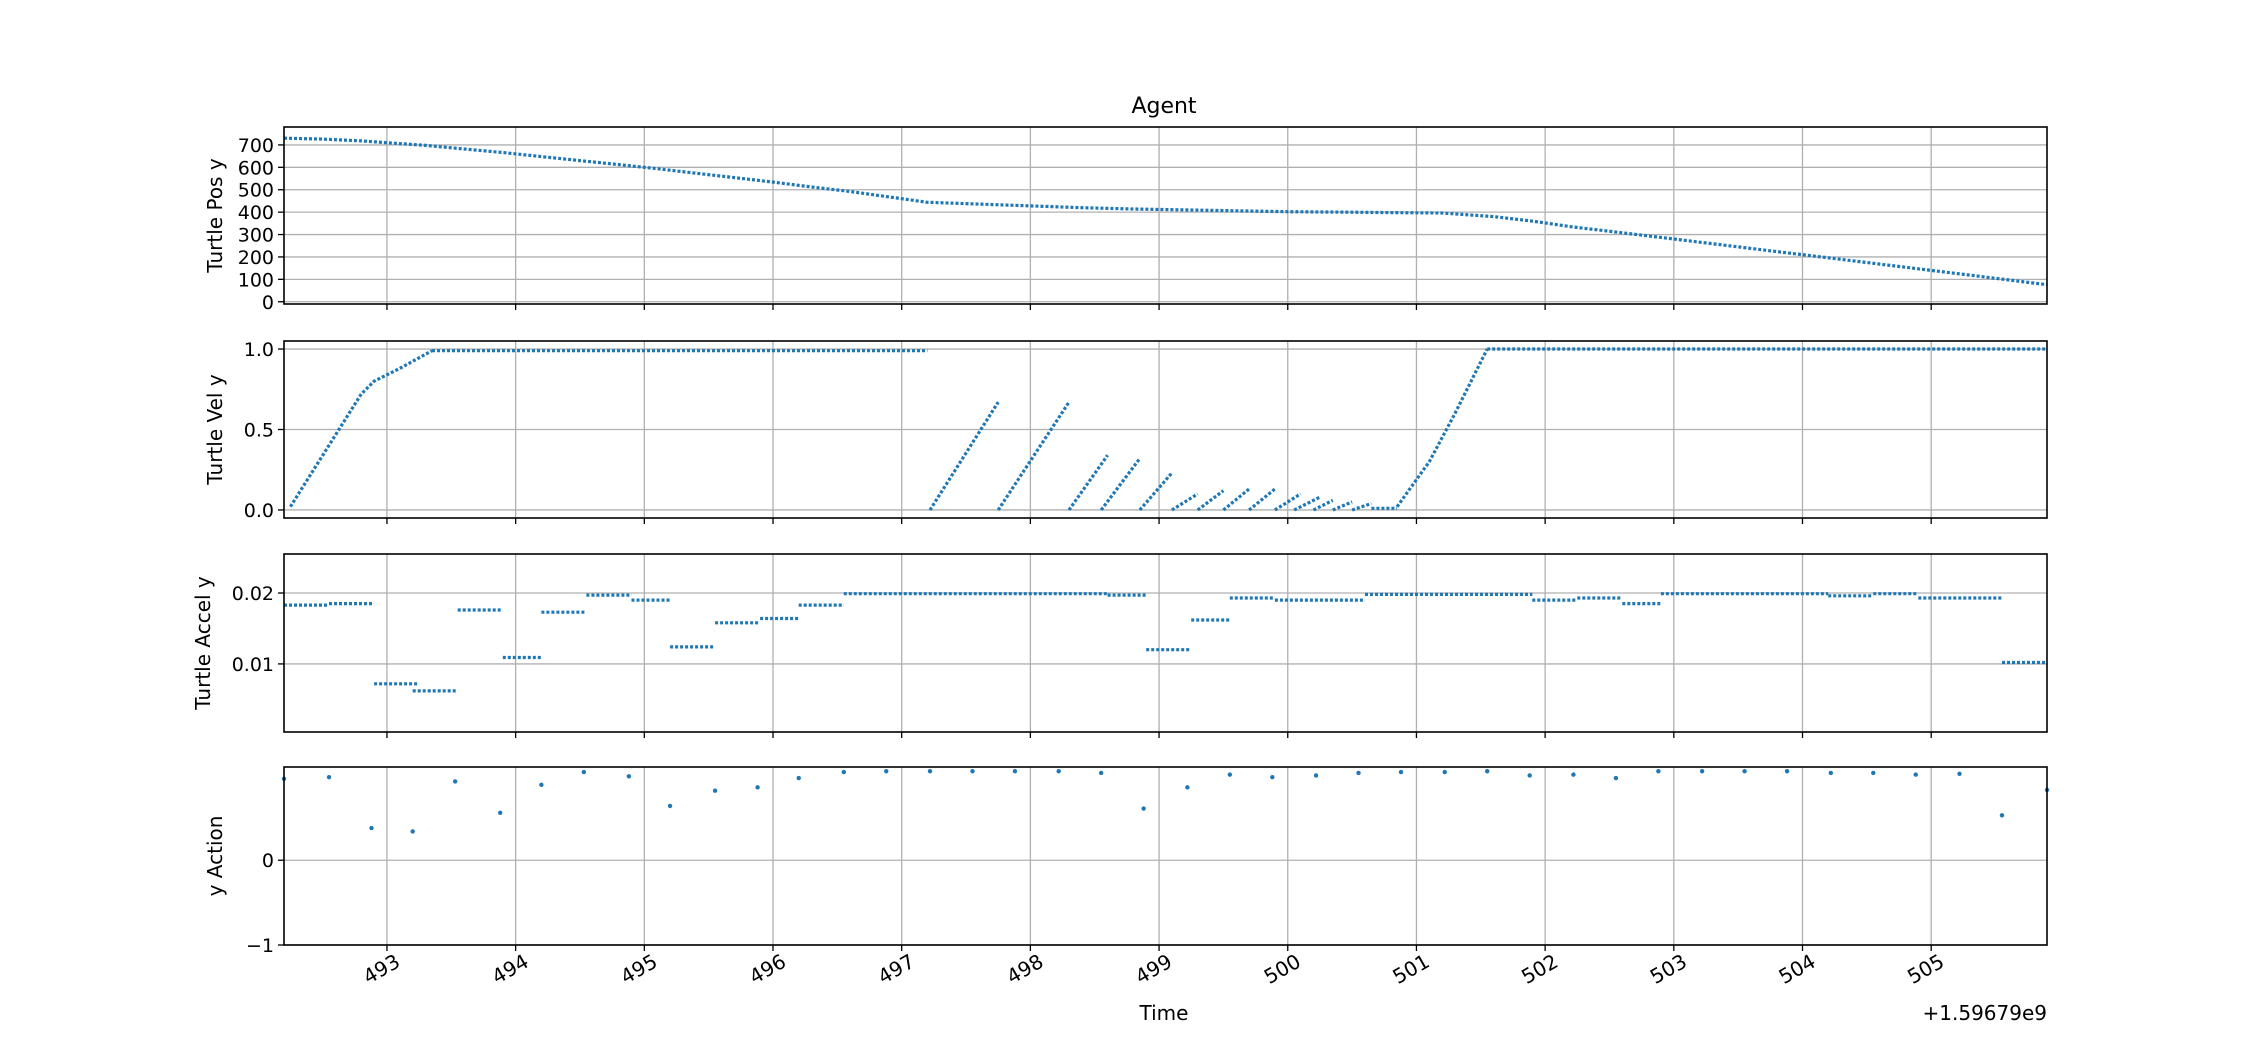 The width and height of the screenshot is (2250, 1050). I want to click on panel-2: 0.0 0.5 1.0 Turtle Vel y, so click(1125, 431).